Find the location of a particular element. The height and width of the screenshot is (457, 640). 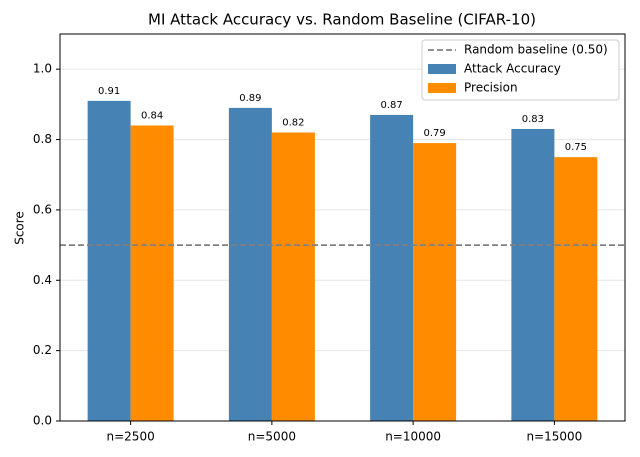

y-tick-label: 0.2 is located at coordinates (42, 350).